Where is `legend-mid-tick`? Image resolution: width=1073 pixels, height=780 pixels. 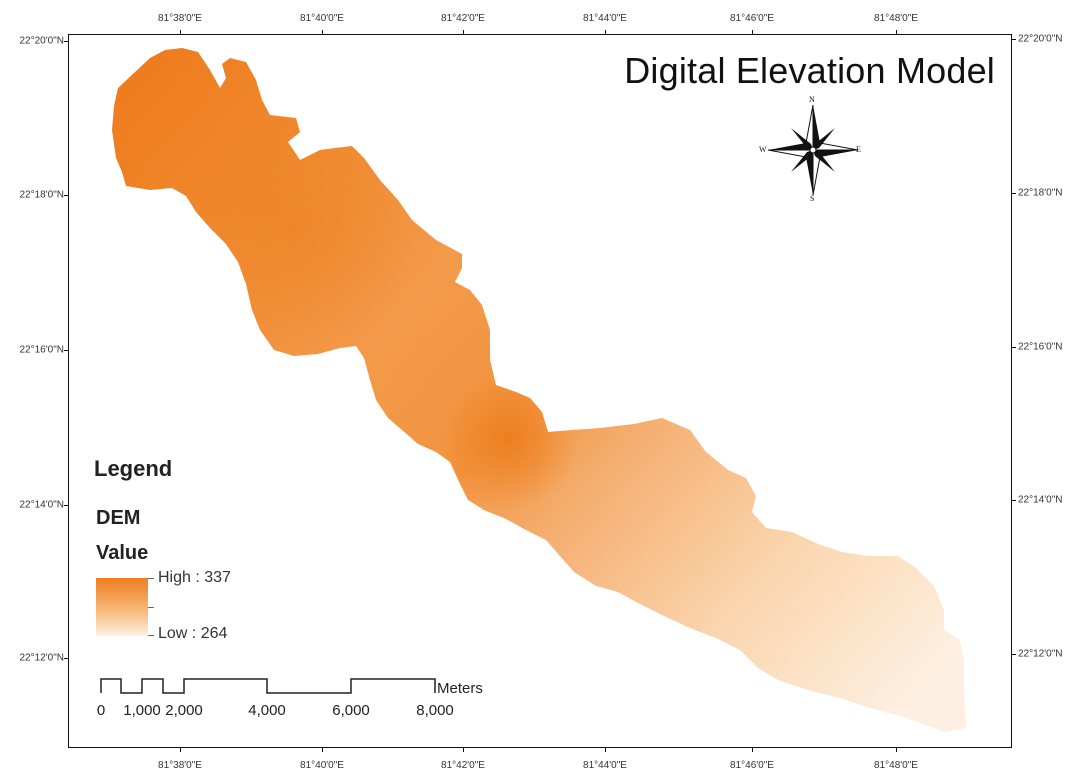 legend-mid-tick is located at coordinates (151, 607).